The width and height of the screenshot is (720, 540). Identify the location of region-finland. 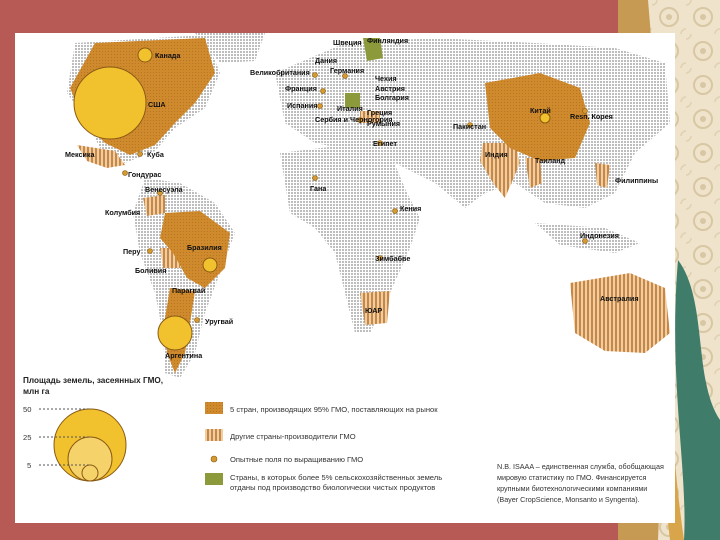
(373, 49).